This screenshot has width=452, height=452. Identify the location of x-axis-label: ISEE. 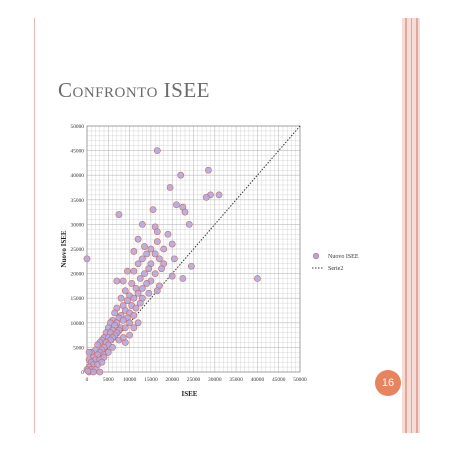
(190, 394).